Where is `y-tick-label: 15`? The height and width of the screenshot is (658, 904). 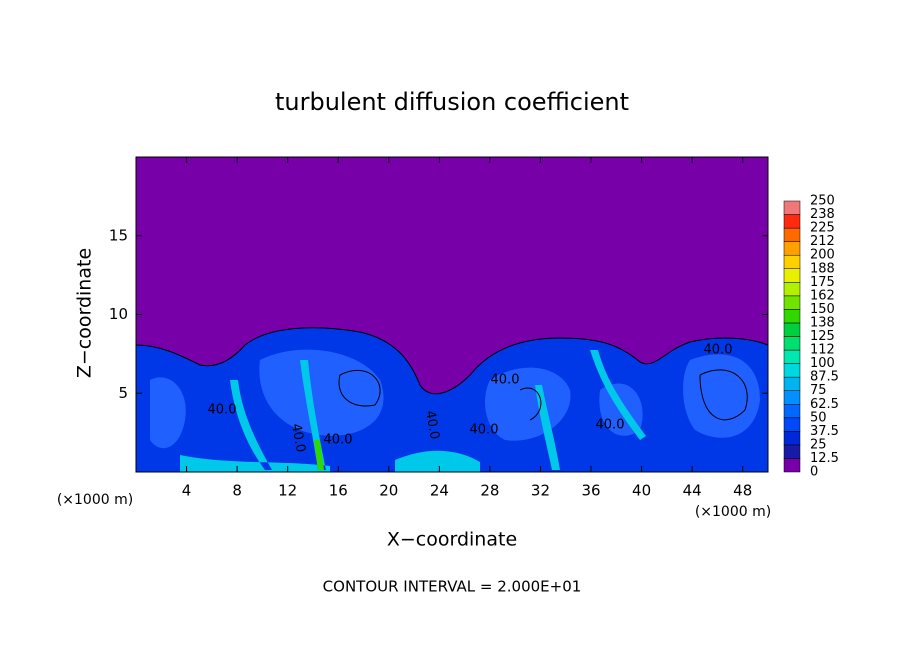
y-tick-label: 15 is located at coordinates (118, 235).